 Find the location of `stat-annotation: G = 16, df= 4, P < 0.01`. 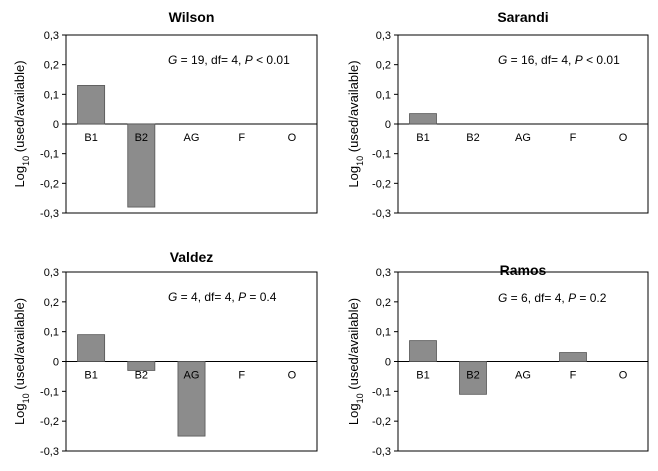

stat-annotation: G = 16, df= 4, P < 0.01 is located at coordinates (559, 60).